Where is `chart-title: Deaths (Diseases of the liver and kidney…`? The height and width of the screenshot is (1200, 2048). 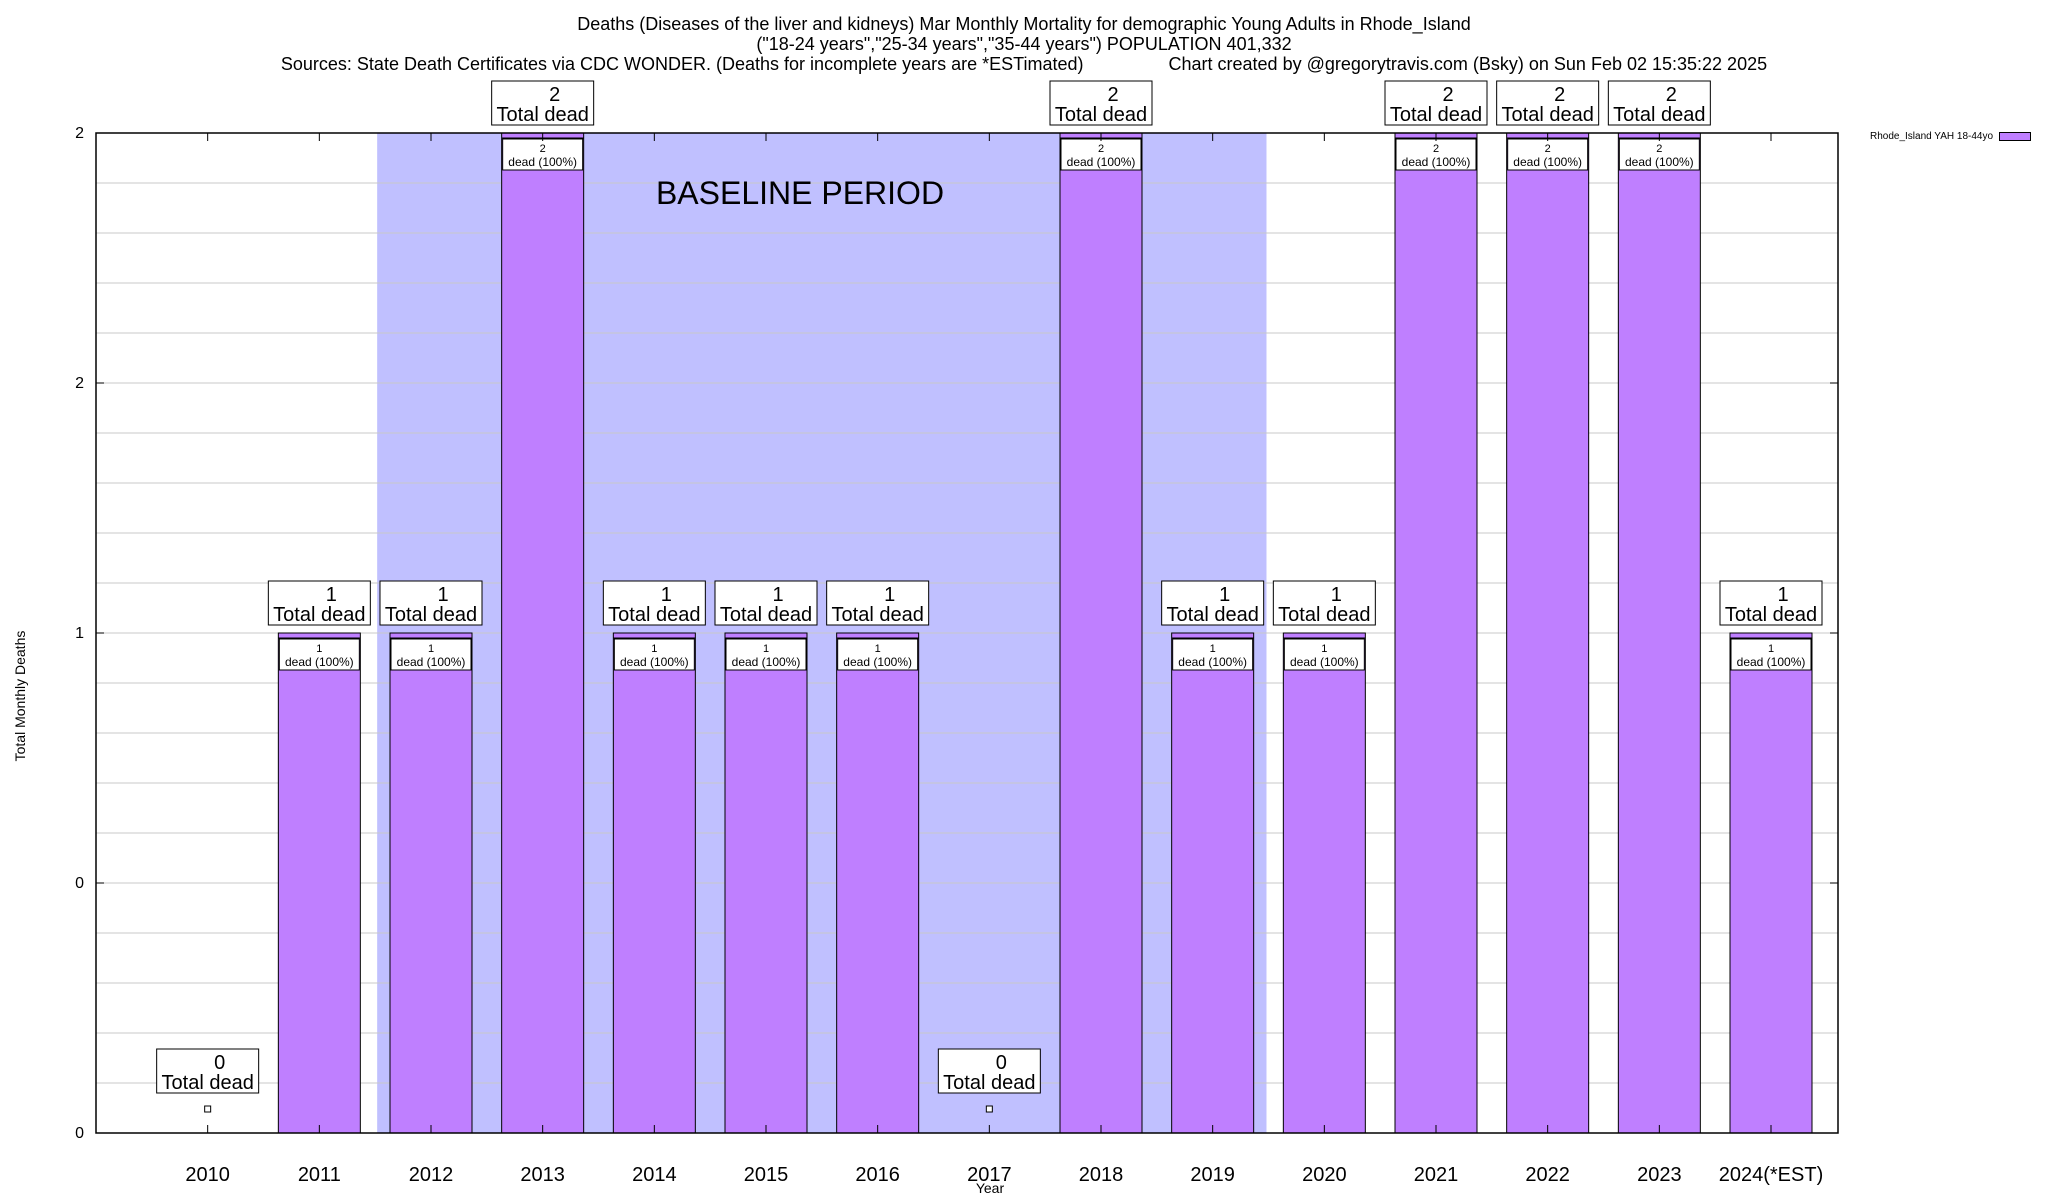 chart-title: Deaths (Diseases of the liver and kidney… is located at coordinates (1024, 24).